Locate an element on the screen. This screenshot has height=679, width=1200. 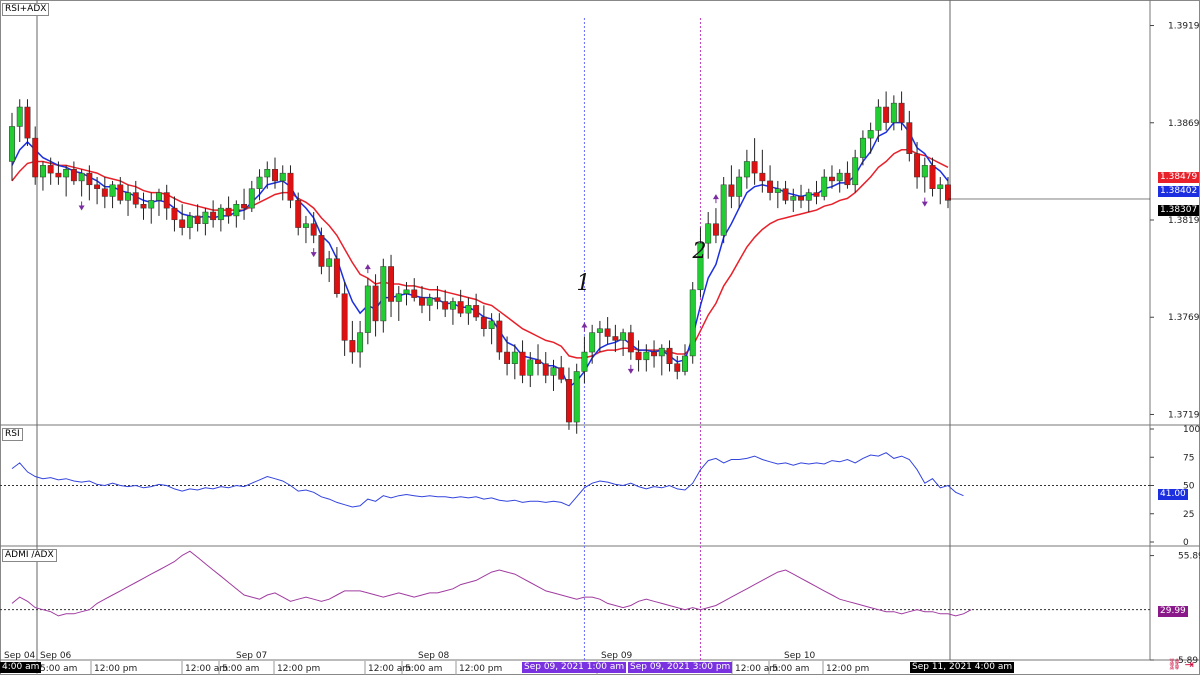
annotation-number: 1 is located at coordinates (583, 283).